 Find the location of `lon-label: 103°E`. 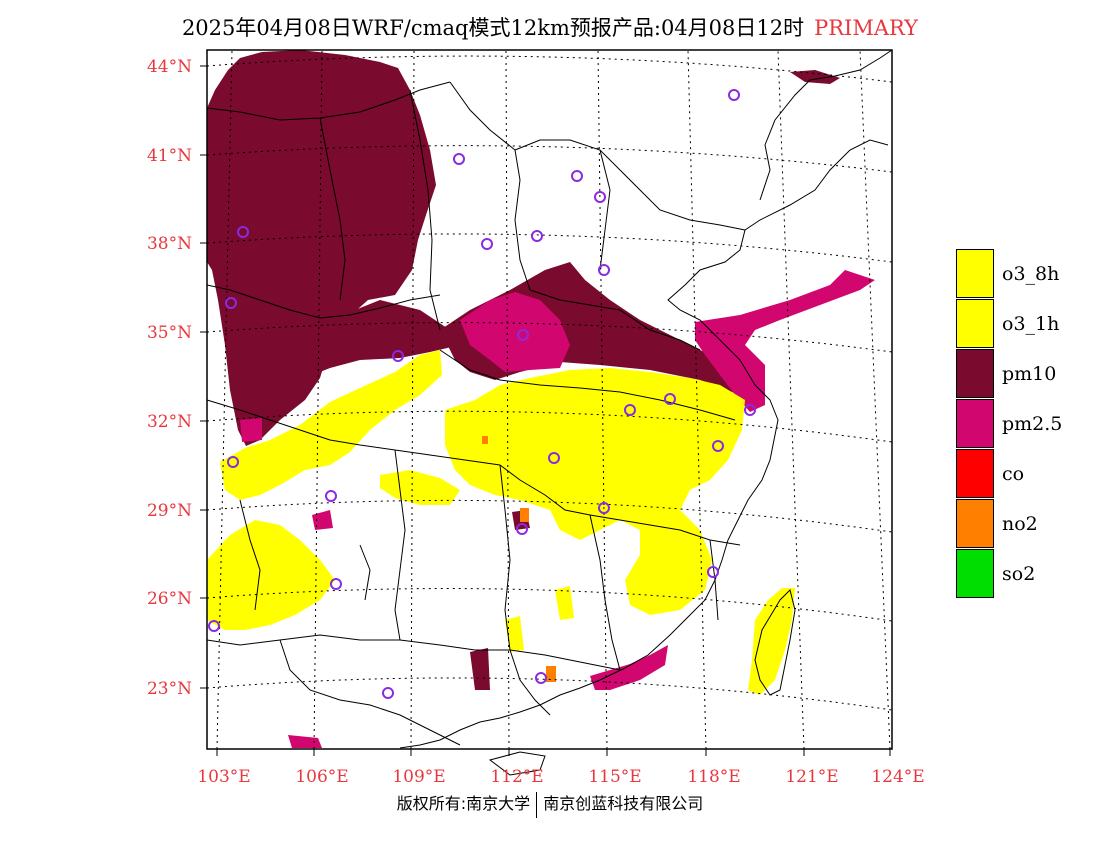

lon-label: 103°E is located at coordinates (223, 777).